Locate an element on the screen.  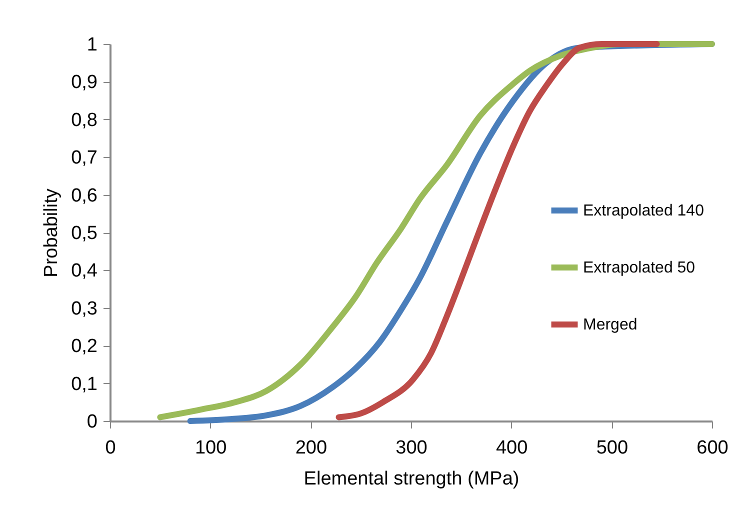
y-tick-label: 0,5 is located at coordinates (84, 233).